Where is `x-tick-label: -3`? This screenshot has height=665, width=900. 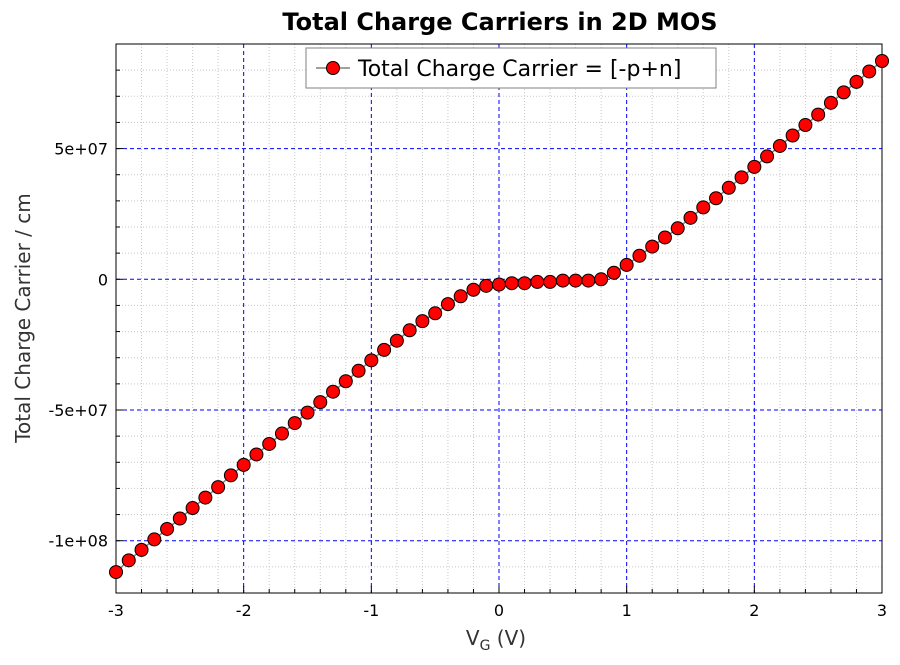
x-tick-label: -3 is located at coordinates (116, 610).